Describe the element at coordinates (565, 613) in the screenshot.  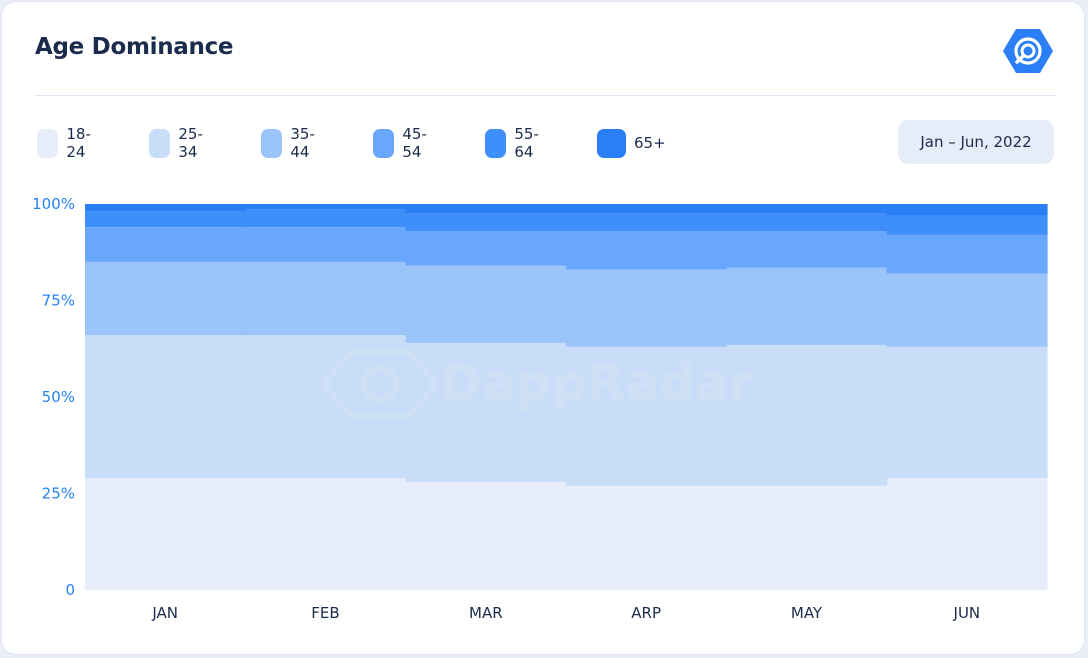
I see `x-axis: JAN FEB MAR ARP MAY JUN` at that location.